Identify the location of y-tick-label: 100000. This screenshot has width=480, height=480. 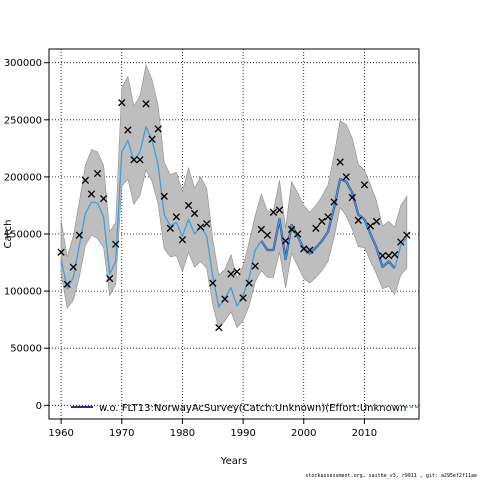
(23, 292).